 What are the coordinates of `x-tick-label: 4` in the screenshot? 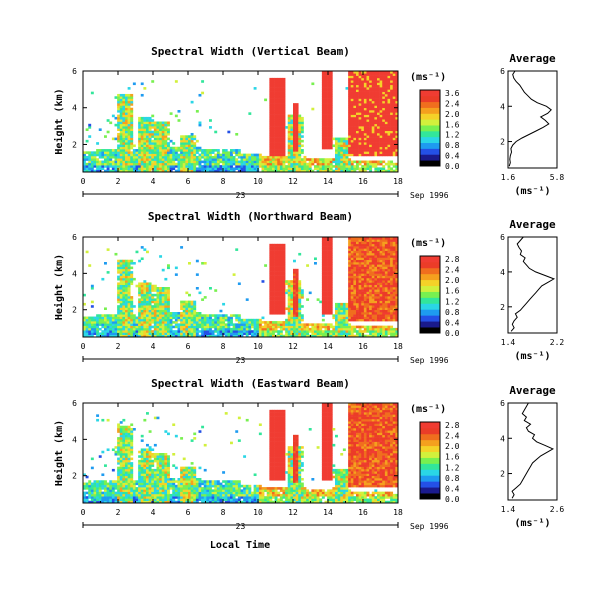 It's located at (153, 181).